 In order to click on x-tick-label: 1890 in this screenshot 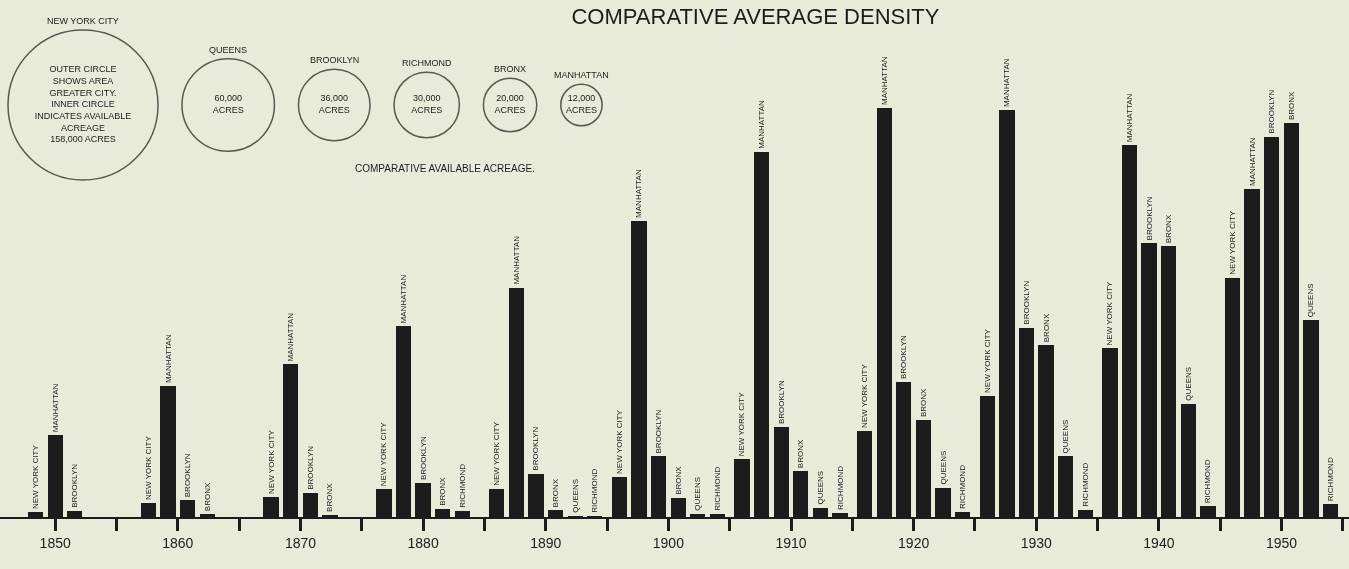, I will do `click(546, 542)`.